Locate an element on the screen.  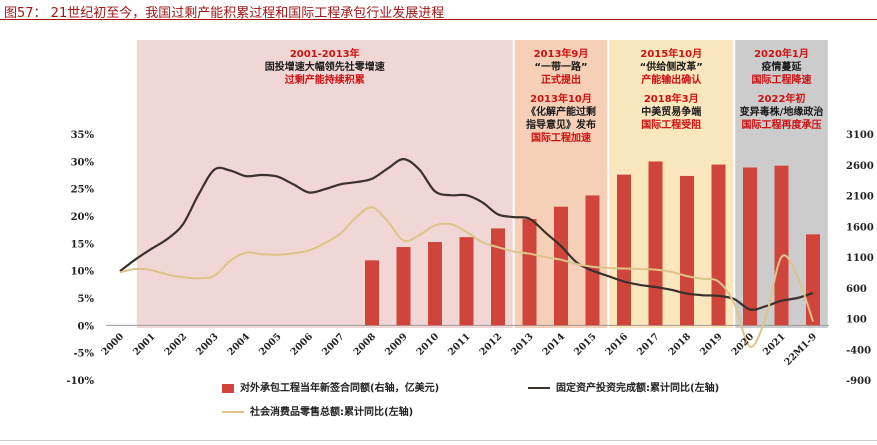
bar-2013 is located at coordinates (529, 272).